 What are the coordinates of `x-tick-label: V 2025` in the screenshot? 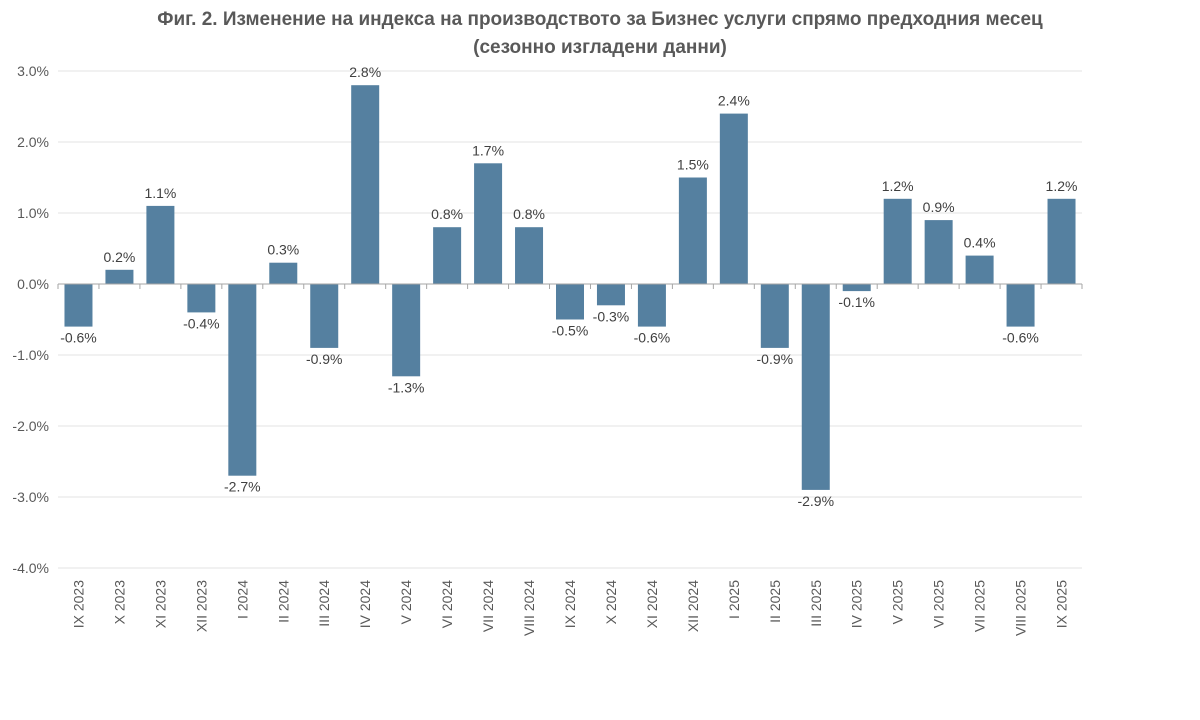 It's located at (898, 602).